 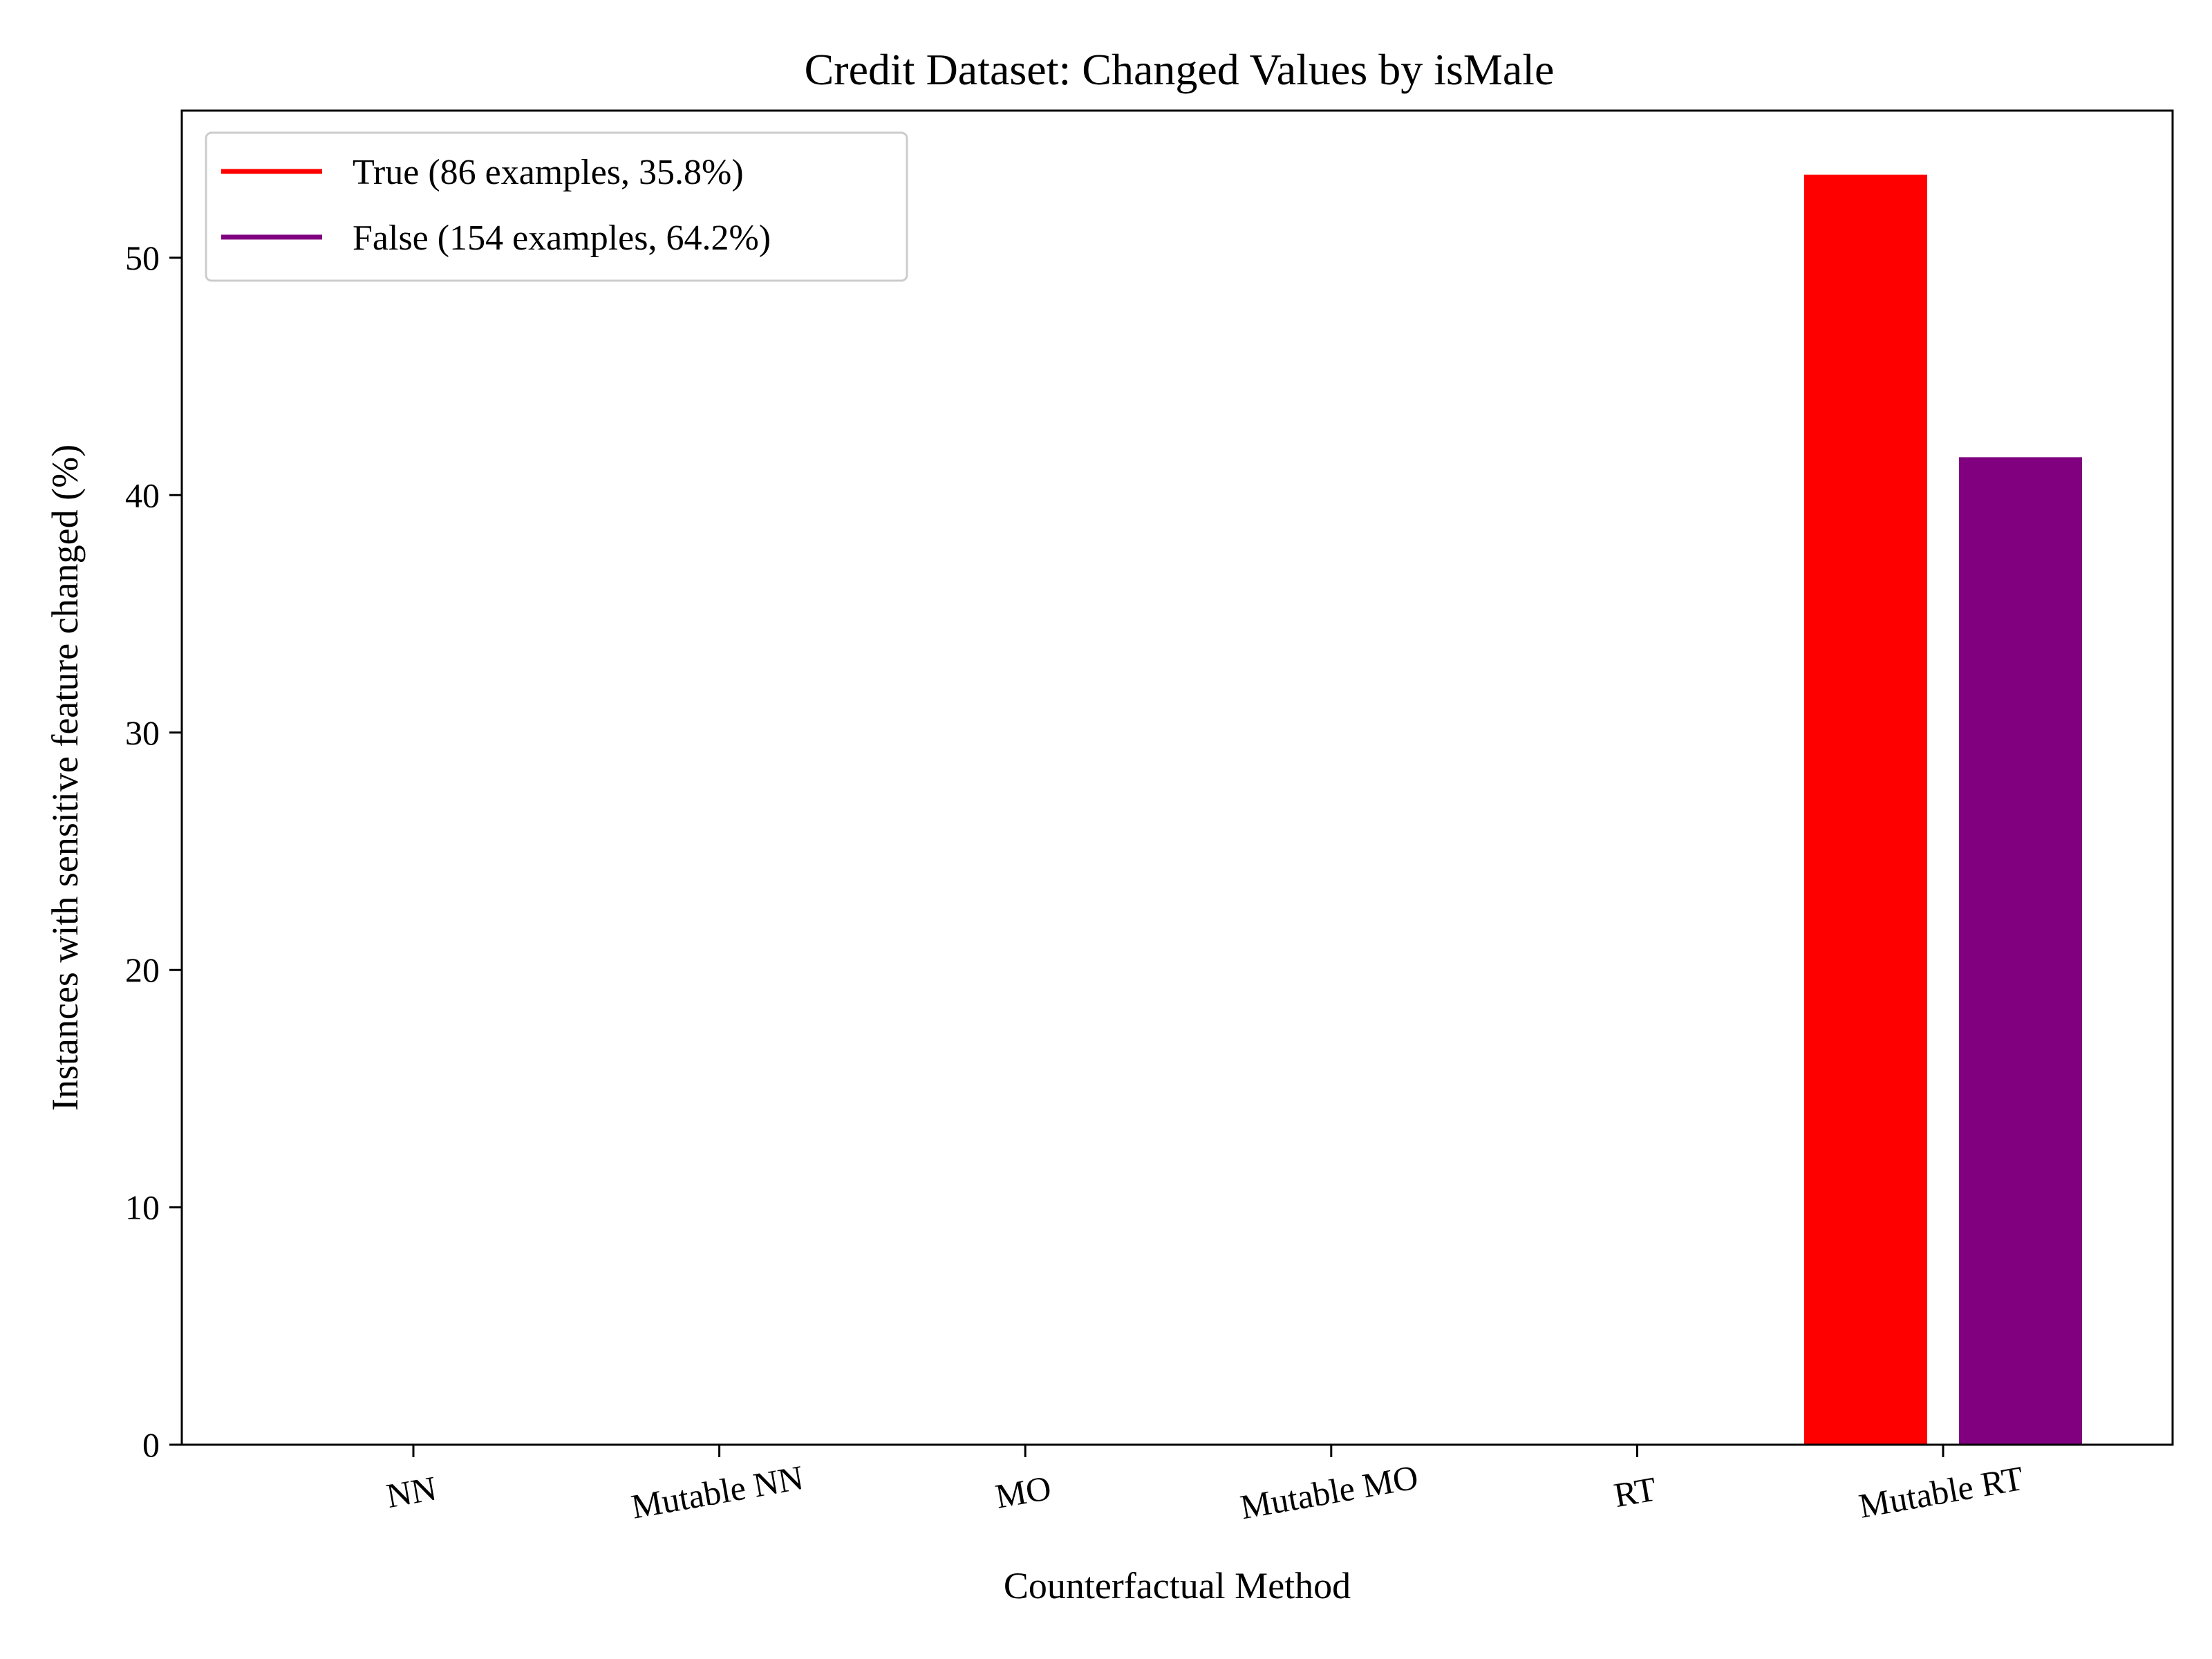 I want to click on x-tick-label-nn: NN, so click(x=412, y=1492).